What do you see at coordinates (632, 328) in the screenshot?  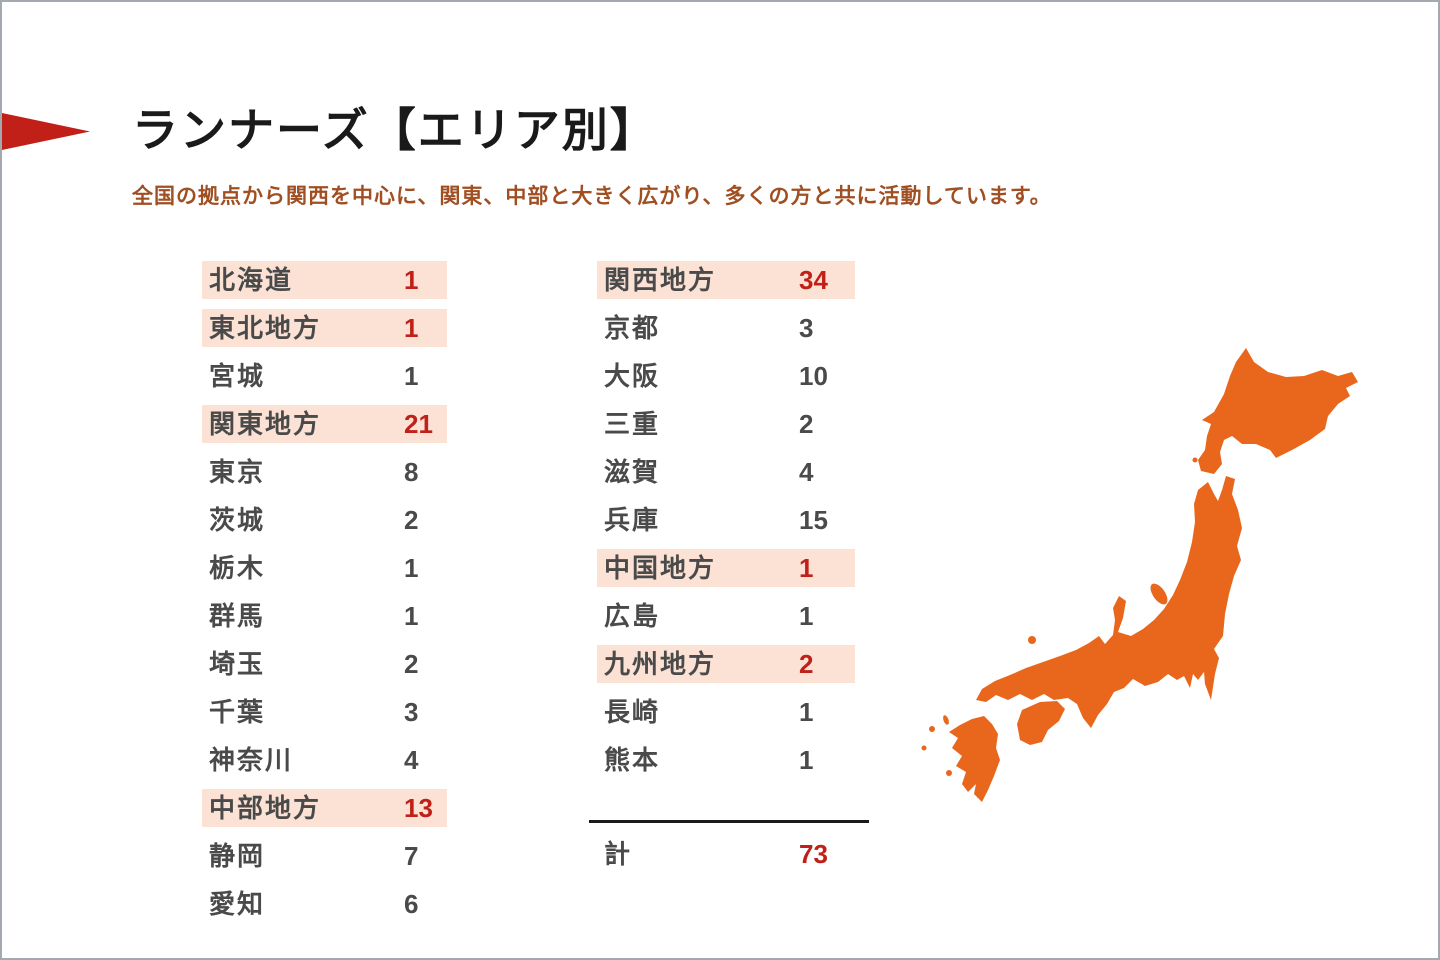 I see `prefecture-label: 京都` at bounding box center [632, 328].